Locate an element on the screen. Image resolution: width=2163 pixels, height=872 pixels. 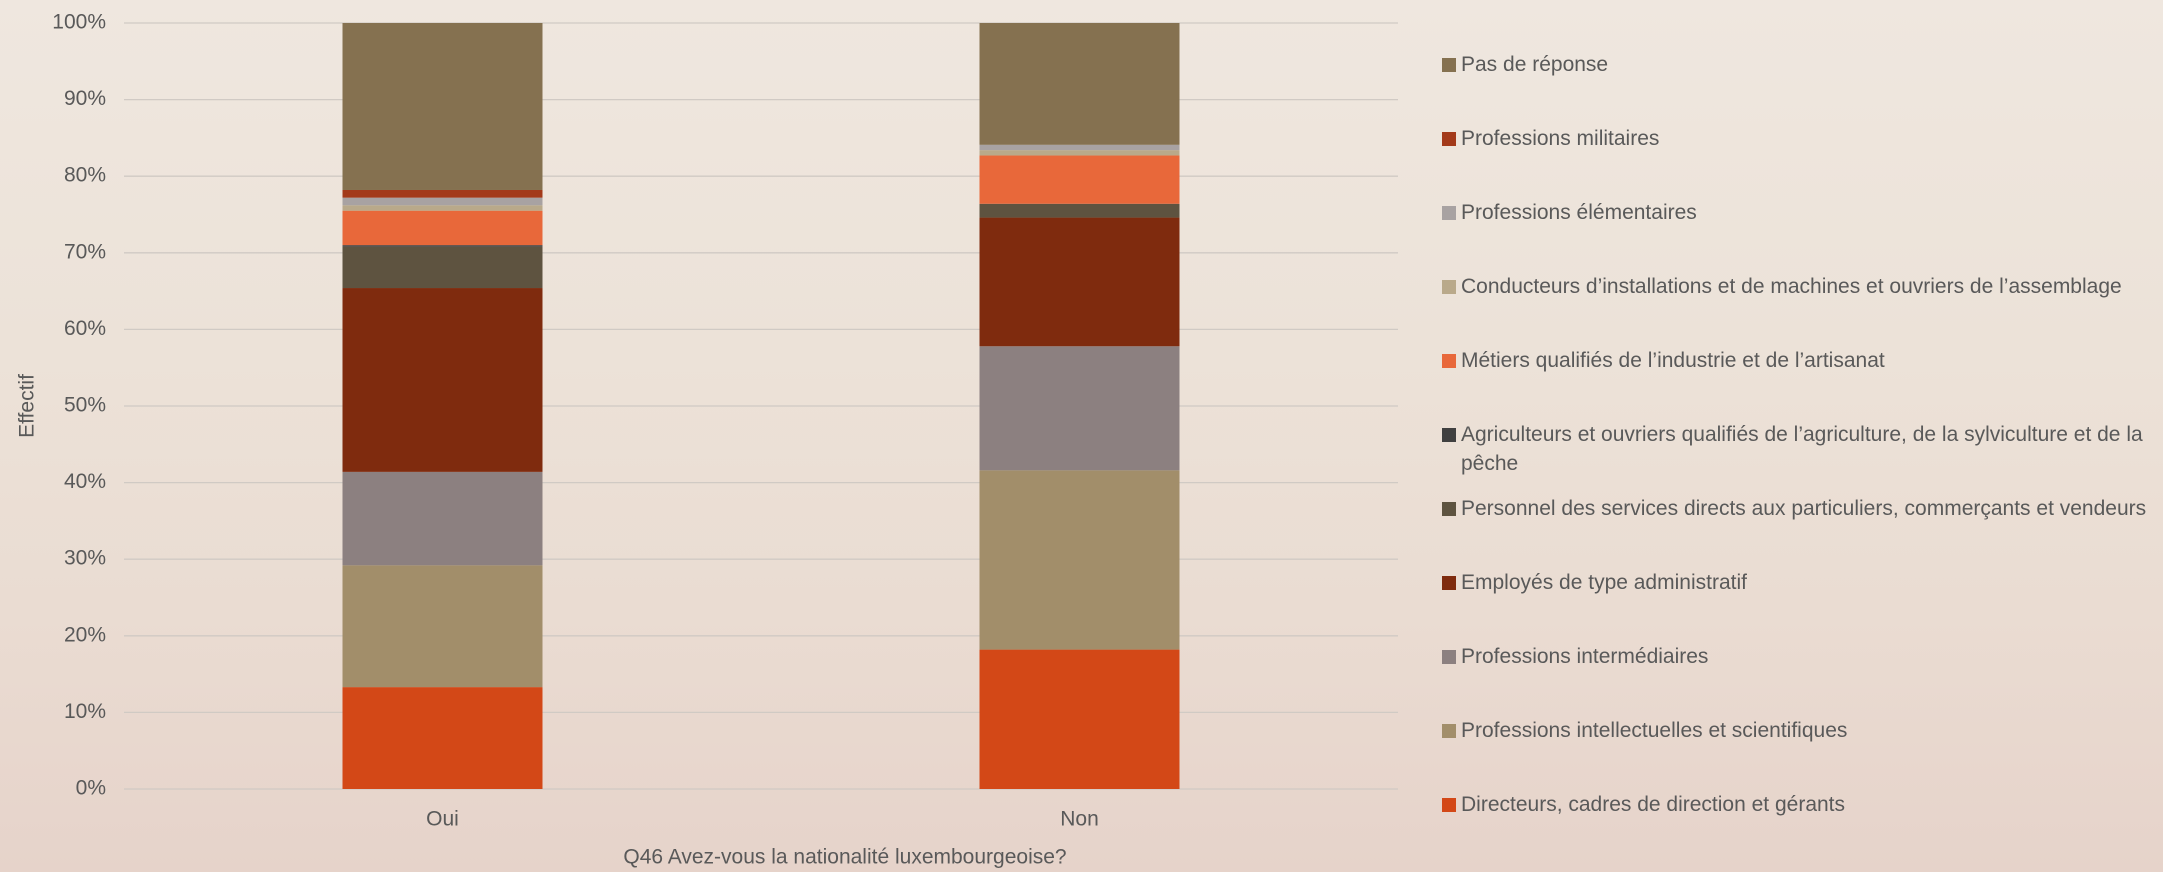
legend-item: Pas de réponse is located at coordinates (1799, 64).